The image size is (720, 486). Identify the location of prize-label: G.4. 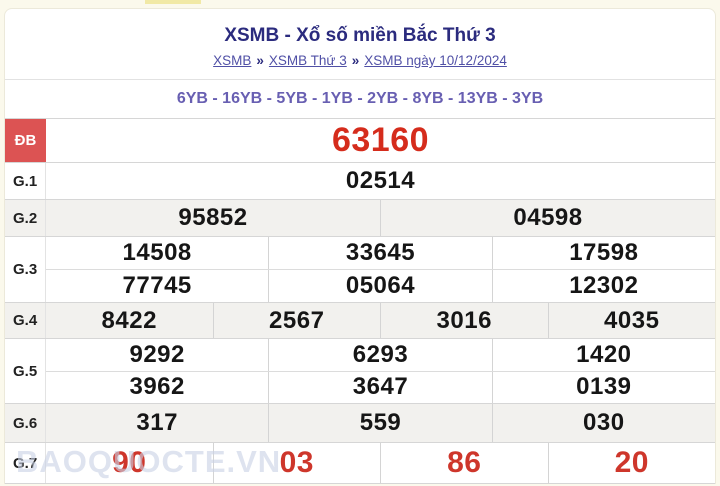
(25, 320).